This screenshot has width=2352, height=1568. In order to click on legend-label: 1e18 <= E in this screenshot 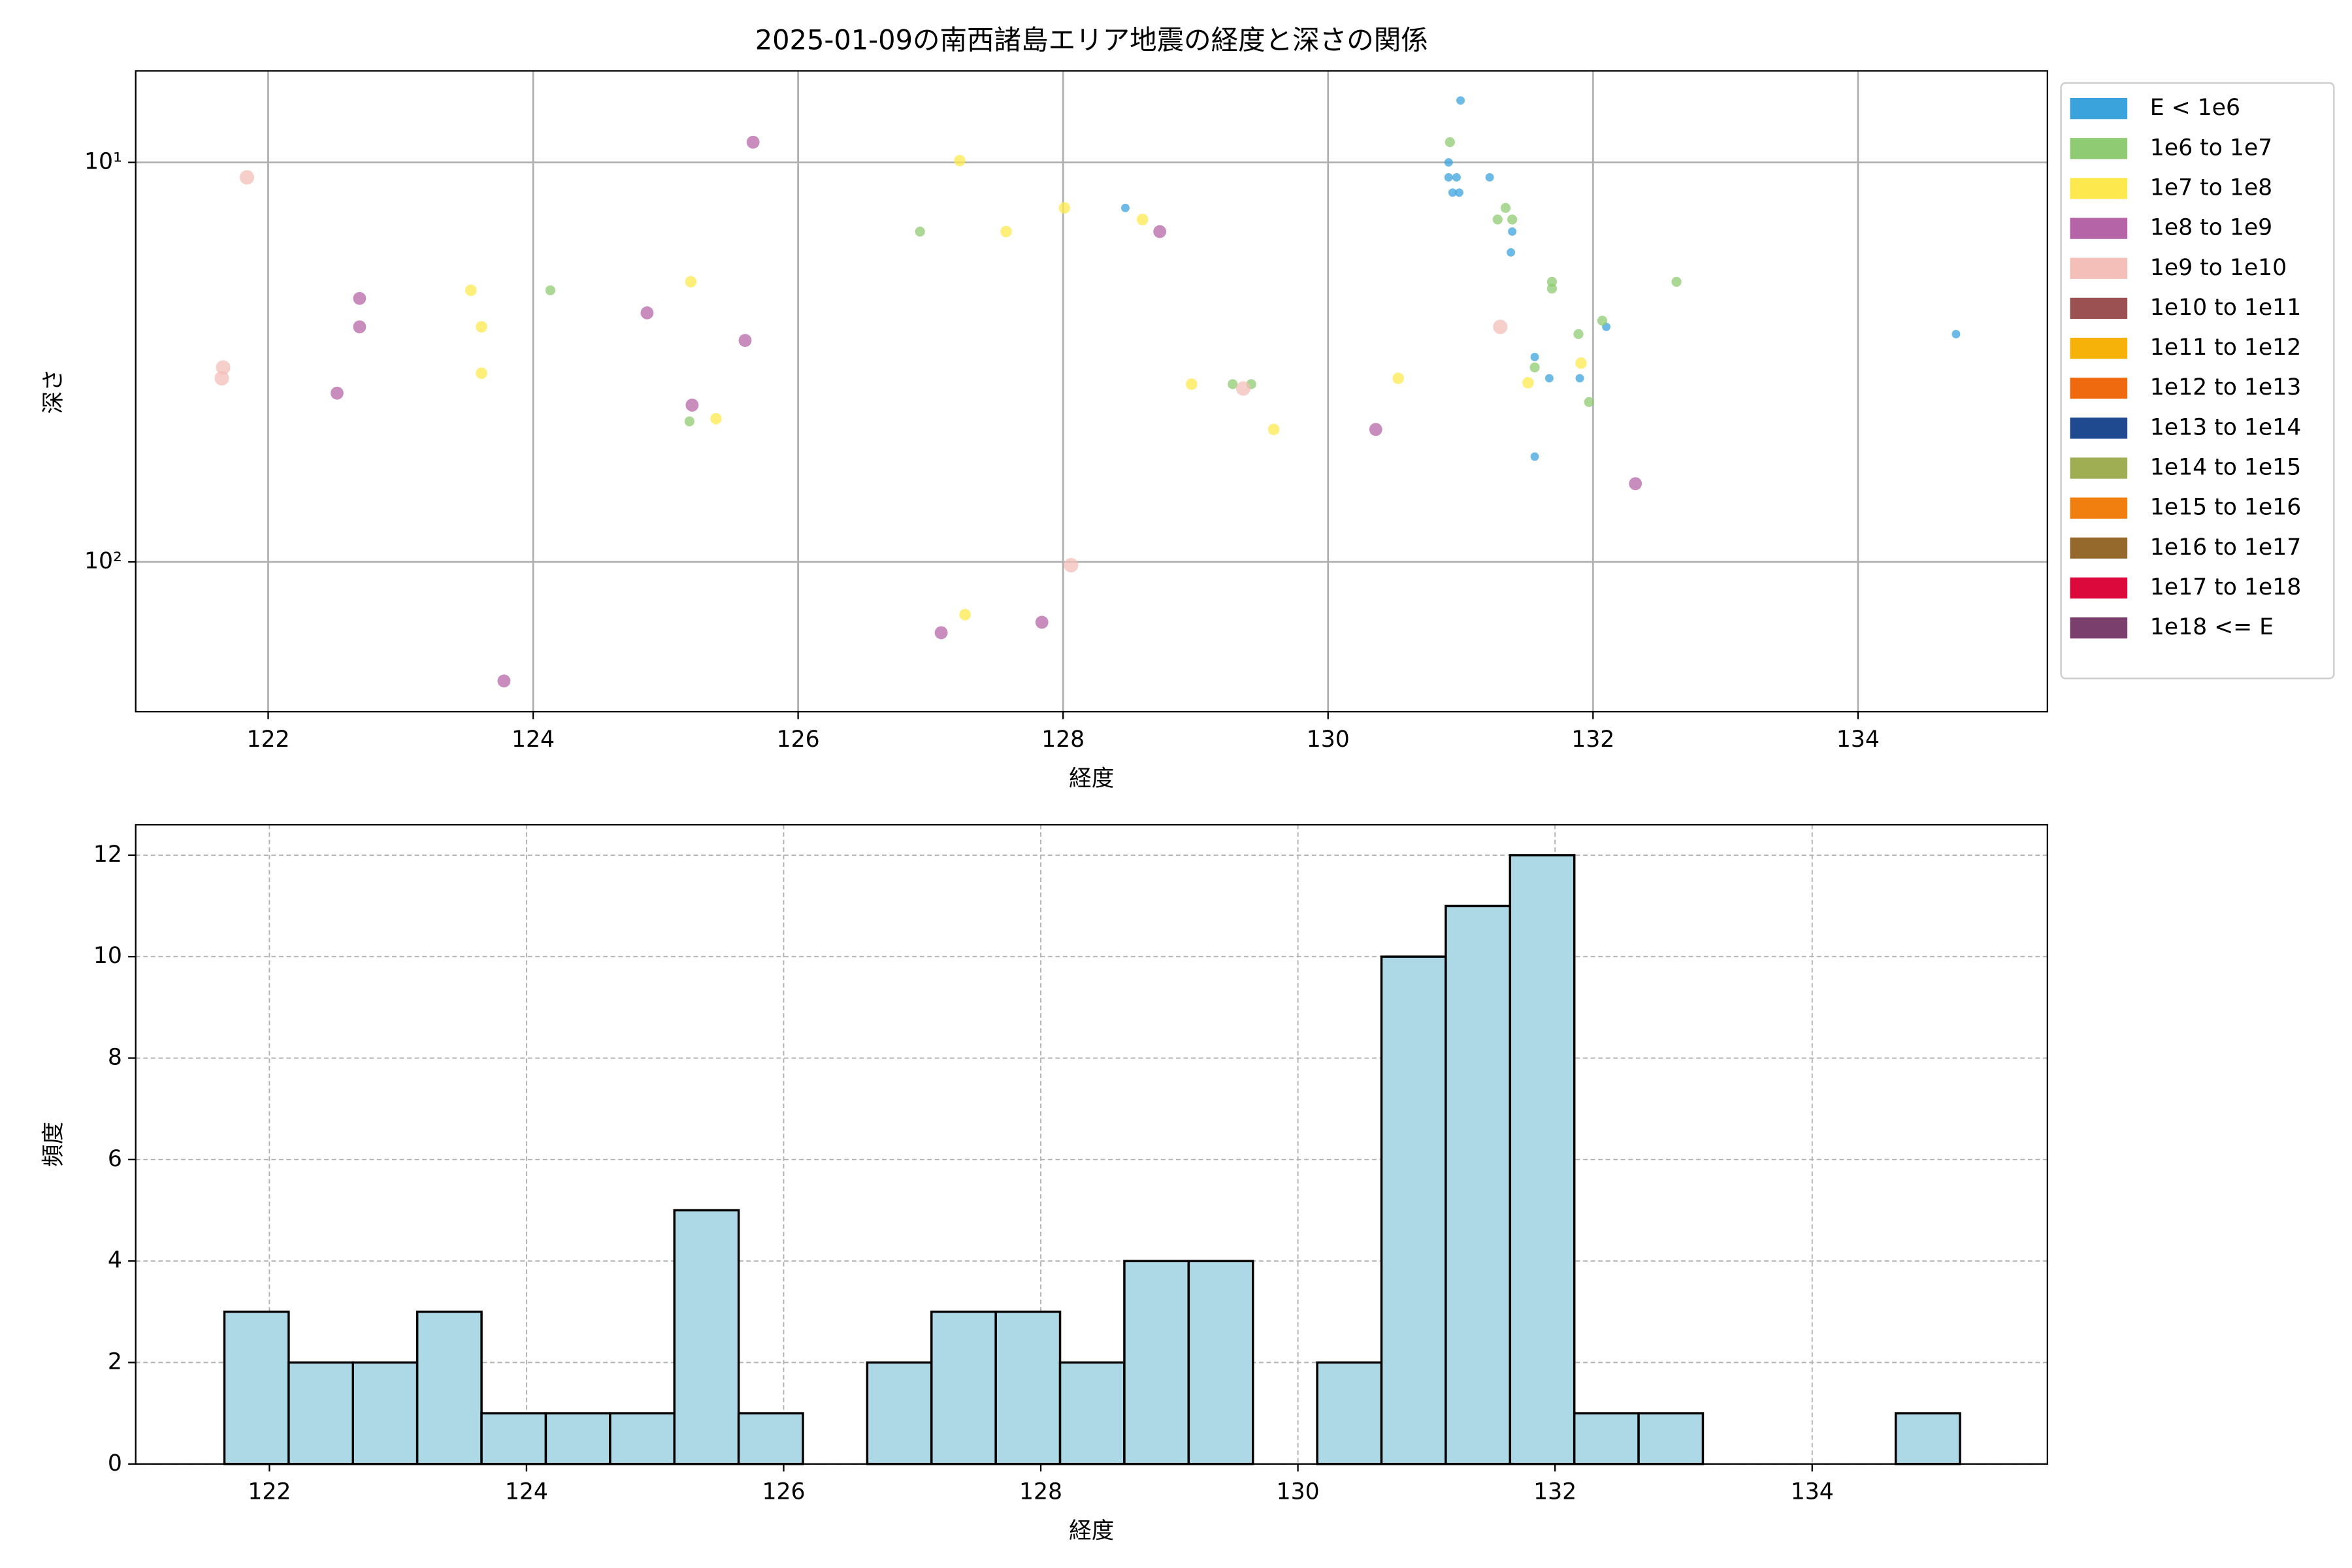, I will do `click(2212, 627)`.